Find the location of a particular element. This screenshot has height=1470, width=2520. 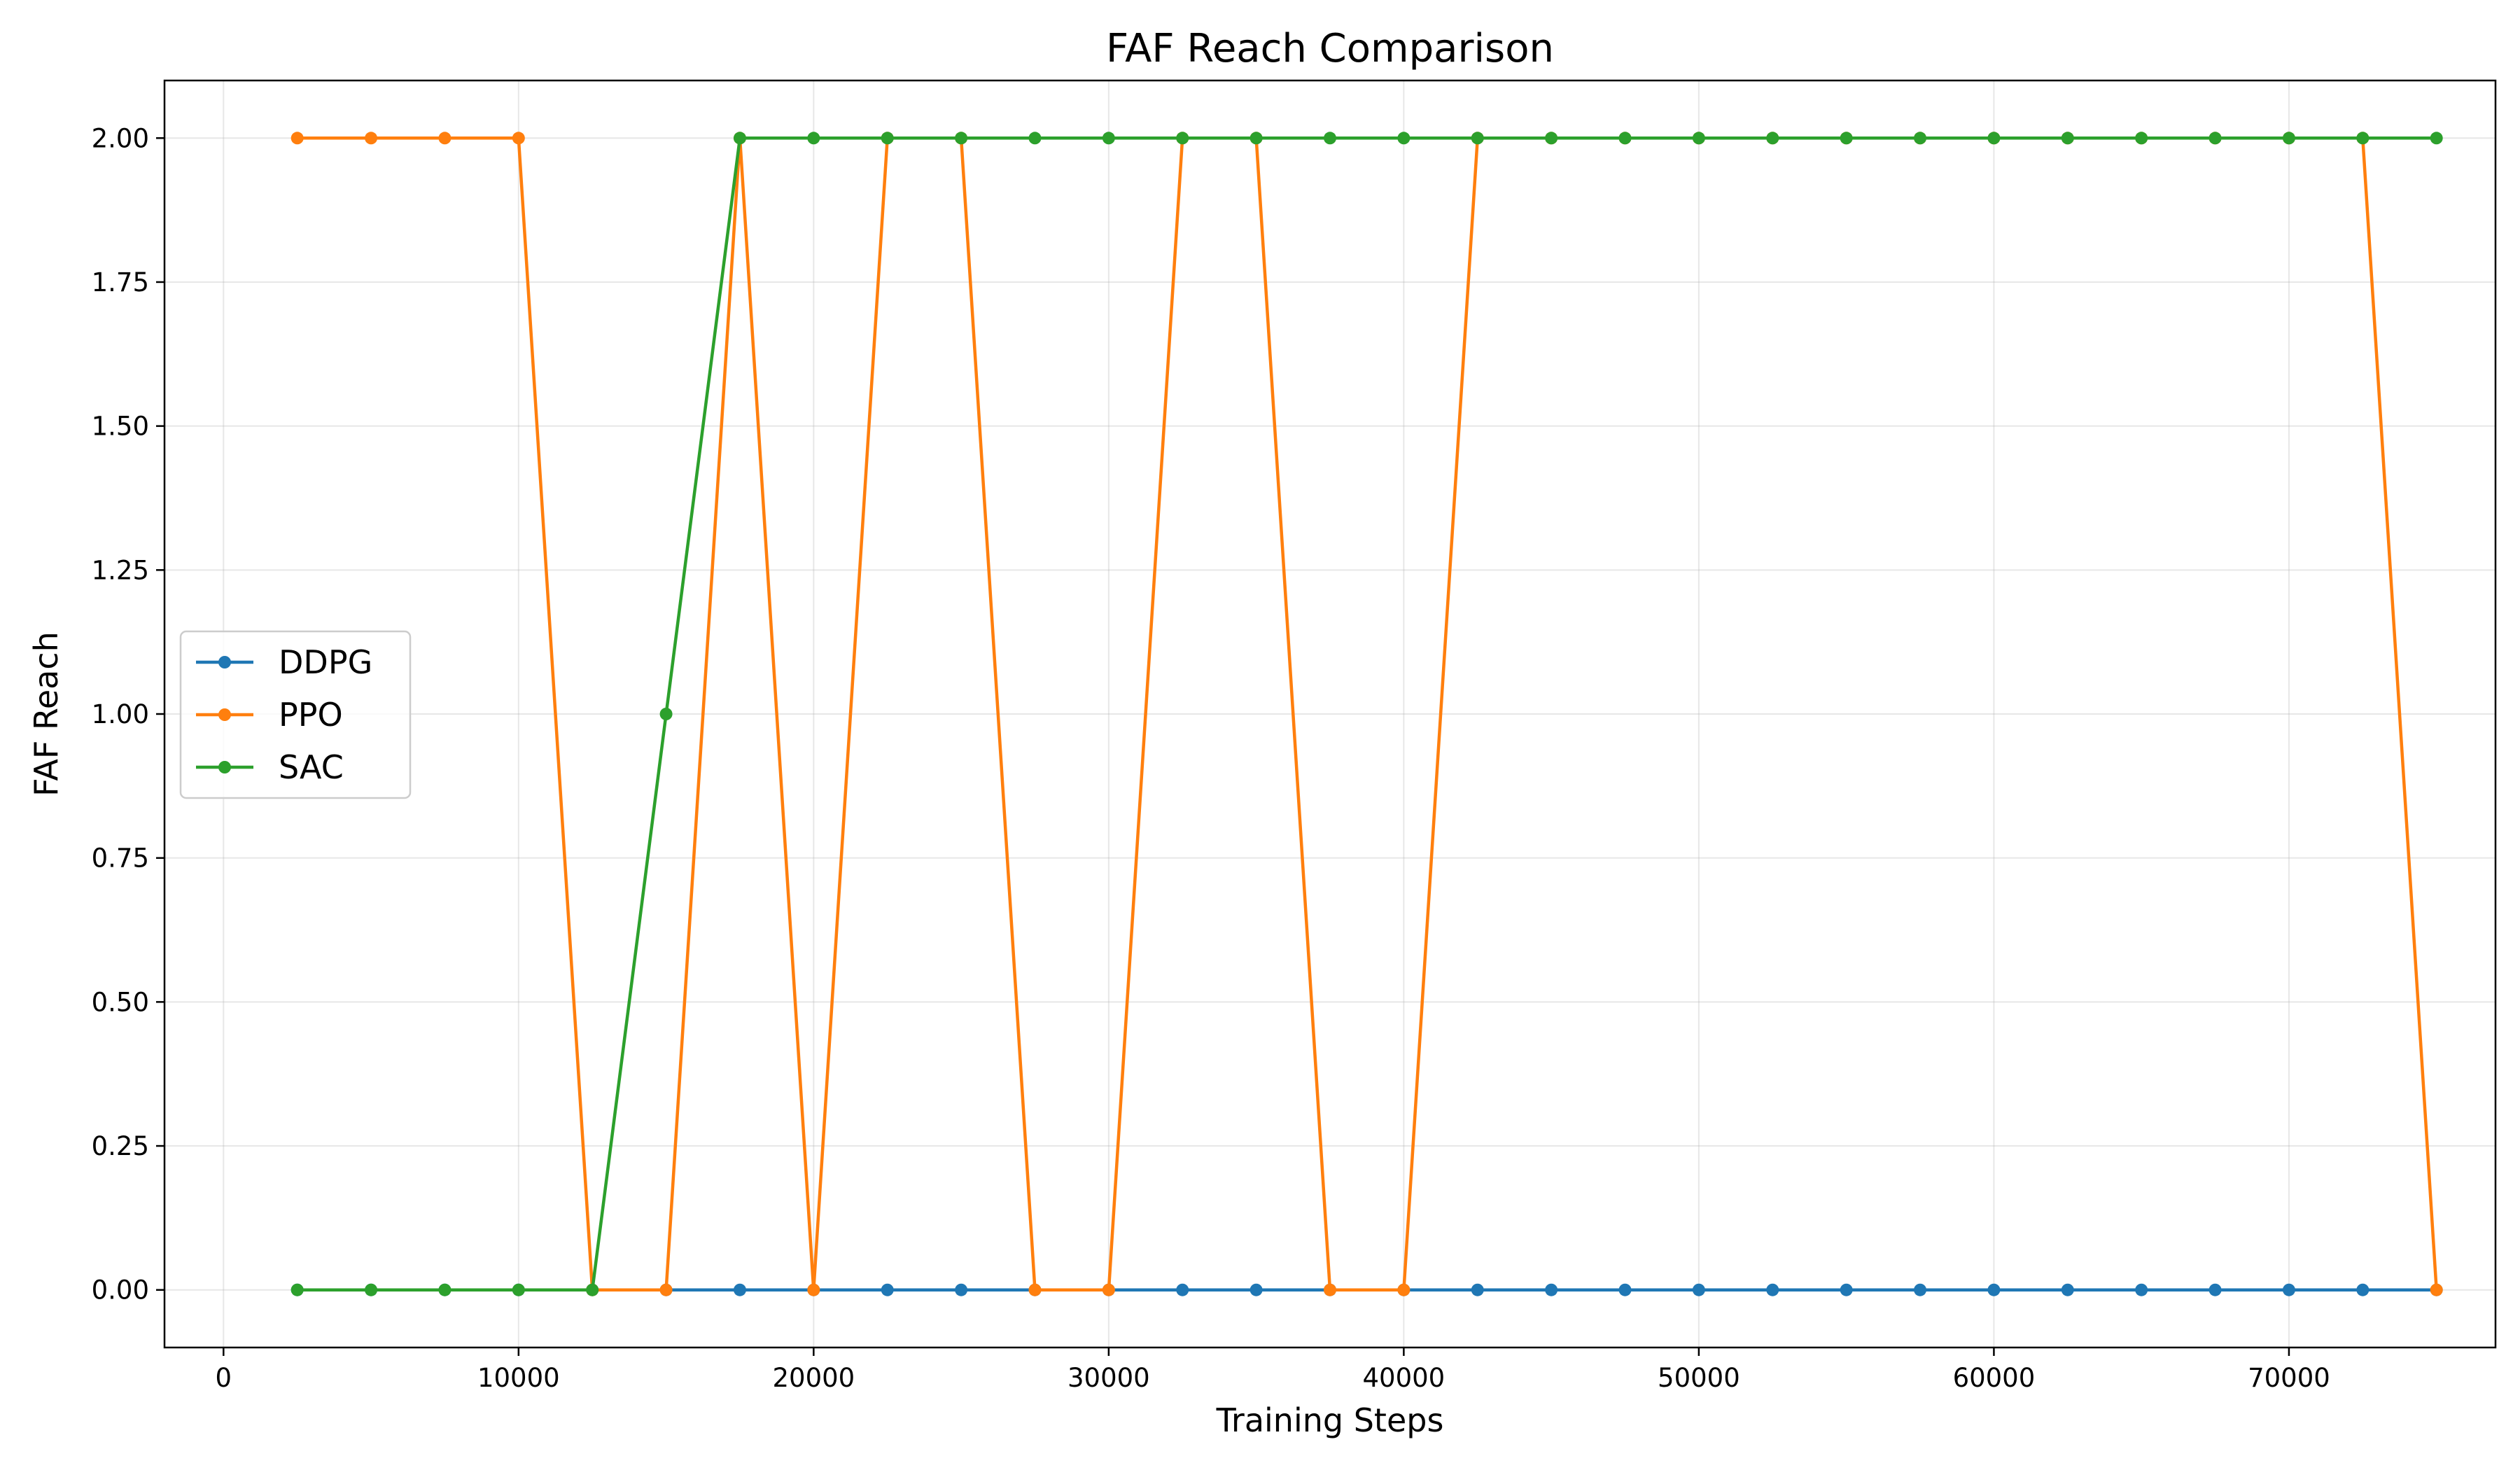

y-tick-label: 1.00 is located at coordinates (120, 714).